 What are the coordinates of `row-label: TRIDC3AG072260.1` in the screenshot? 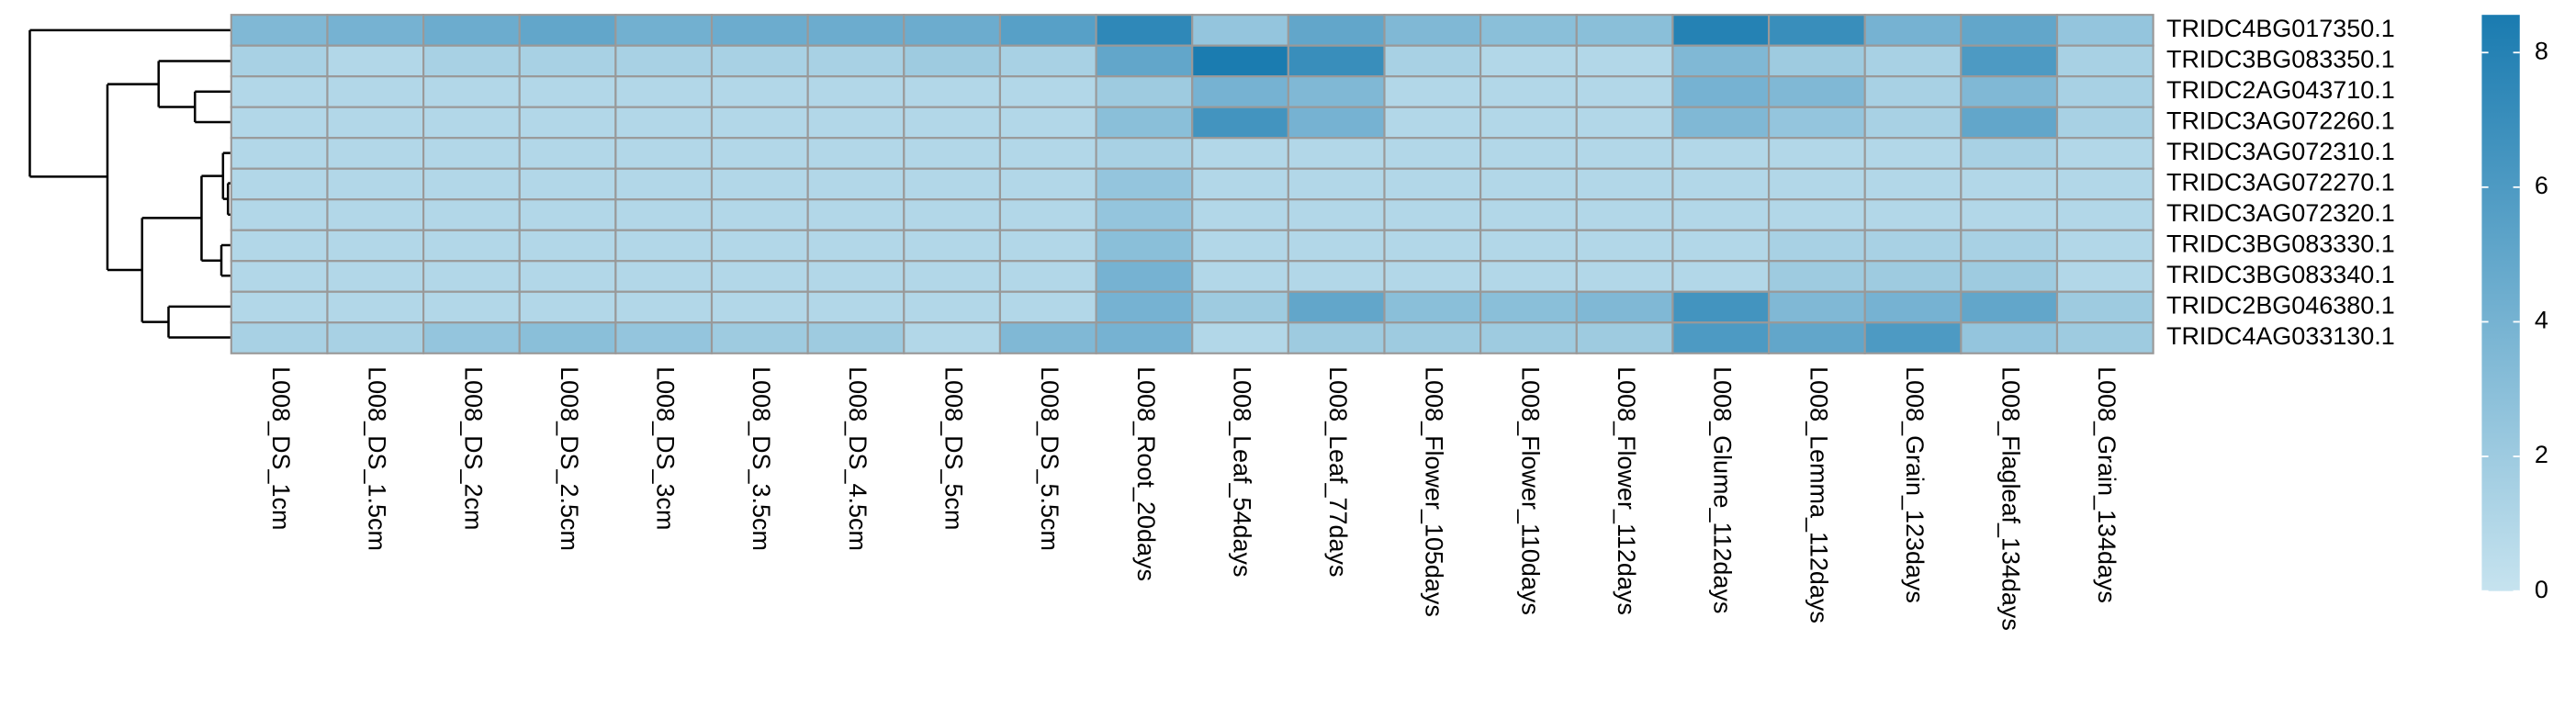 It's located at (2280, 121).